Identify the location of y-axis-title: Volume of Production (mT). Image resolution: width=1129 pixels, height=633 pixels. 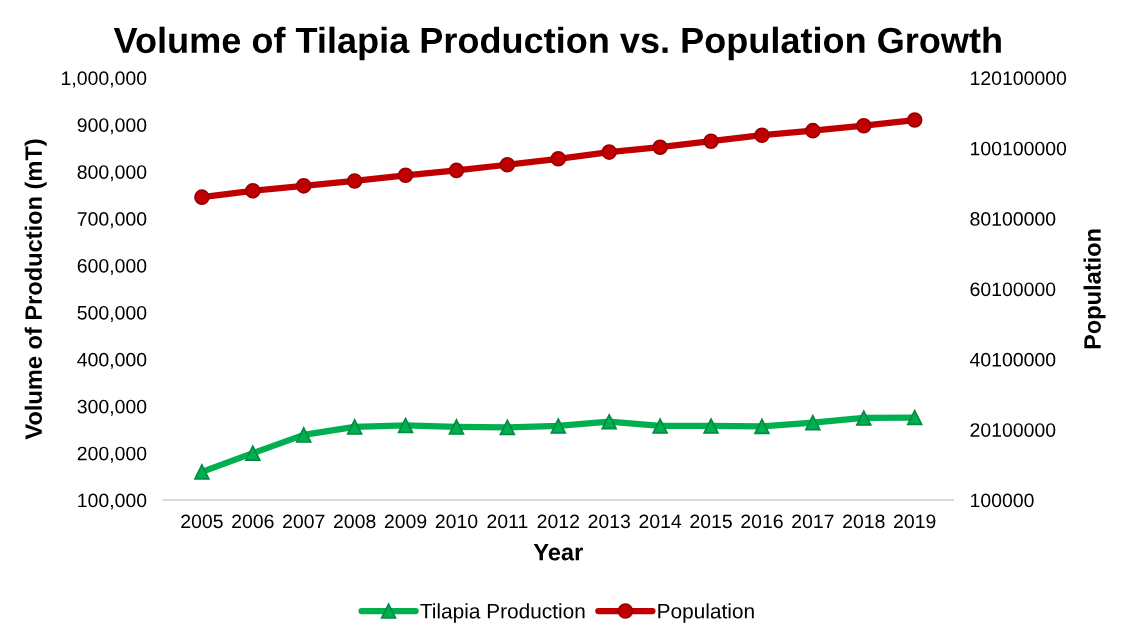
(35, 289).